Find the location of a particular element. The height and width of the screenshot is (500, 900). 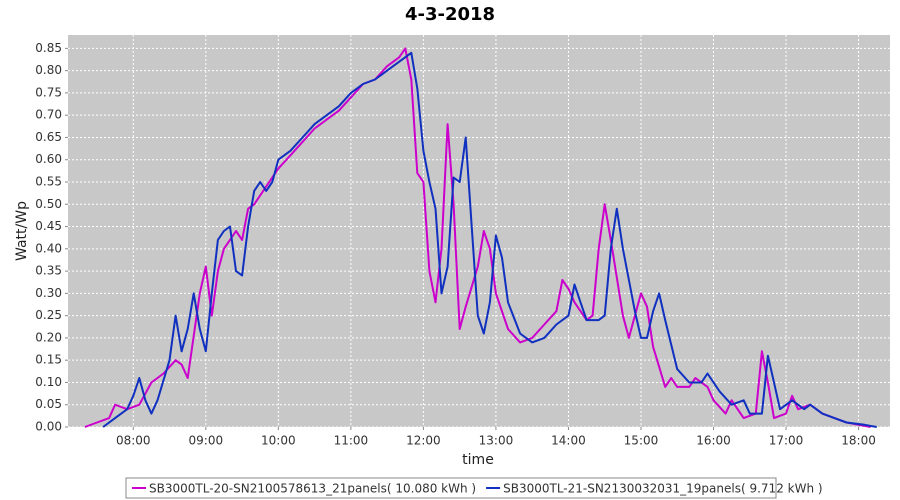

y-tick-label: 0.00 is located at coordinates (48, 427).